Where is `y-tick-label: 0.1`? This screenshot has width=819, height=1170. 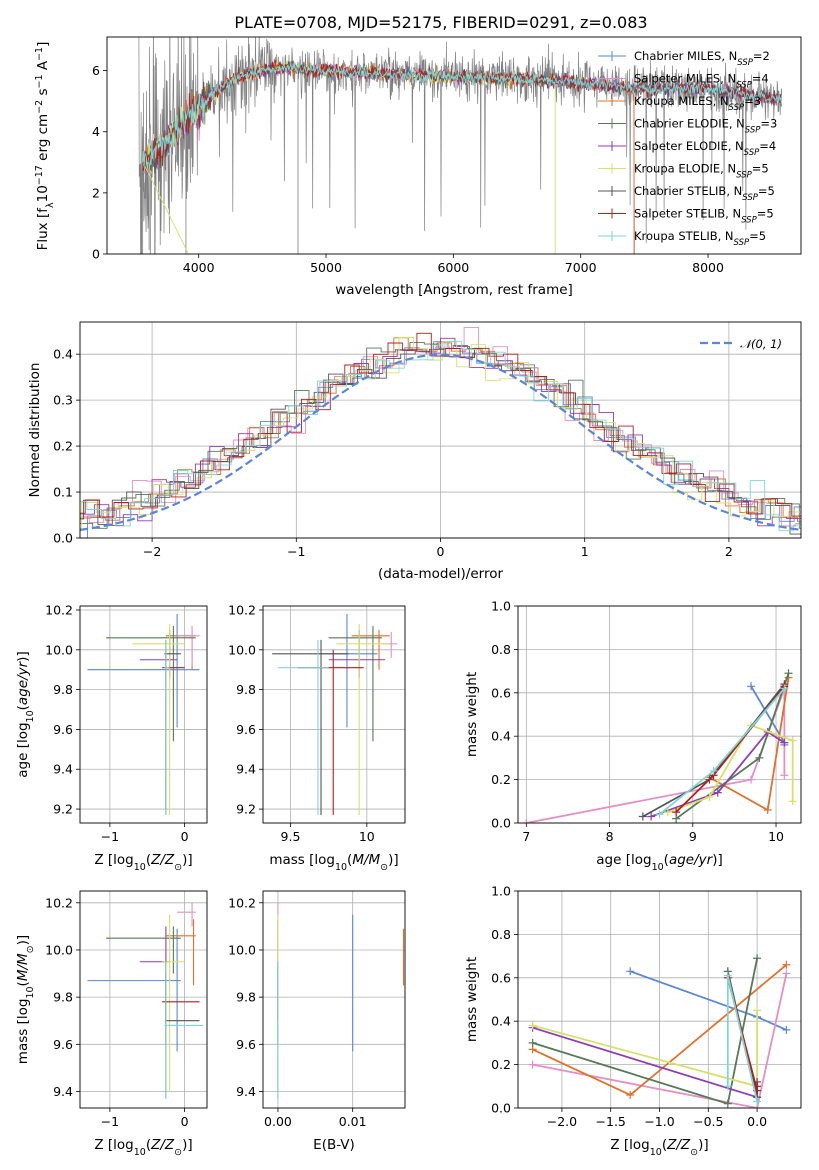 y-tick-label: 0.1 is located at coordinates (63, 492).